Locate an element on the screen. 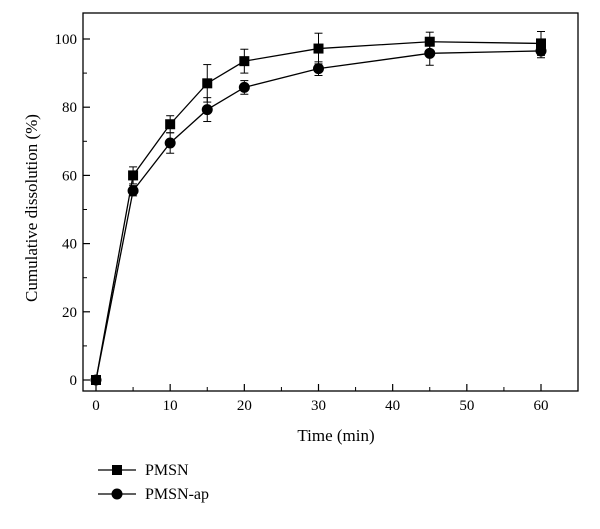 This screenshot has width=600, height=529. y-axis-title: Cumulative dissolution (%) is located at coordinates (31, 208).